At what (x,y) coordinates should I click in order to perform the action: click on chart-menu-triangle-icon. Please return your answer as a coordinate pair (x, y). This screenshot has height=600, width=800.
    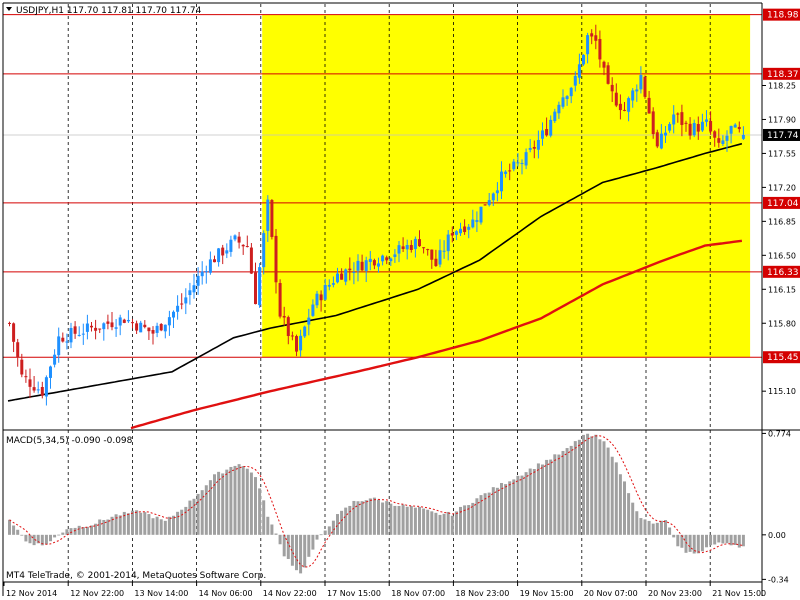
    Looking at the image, I should click on (9, 9).